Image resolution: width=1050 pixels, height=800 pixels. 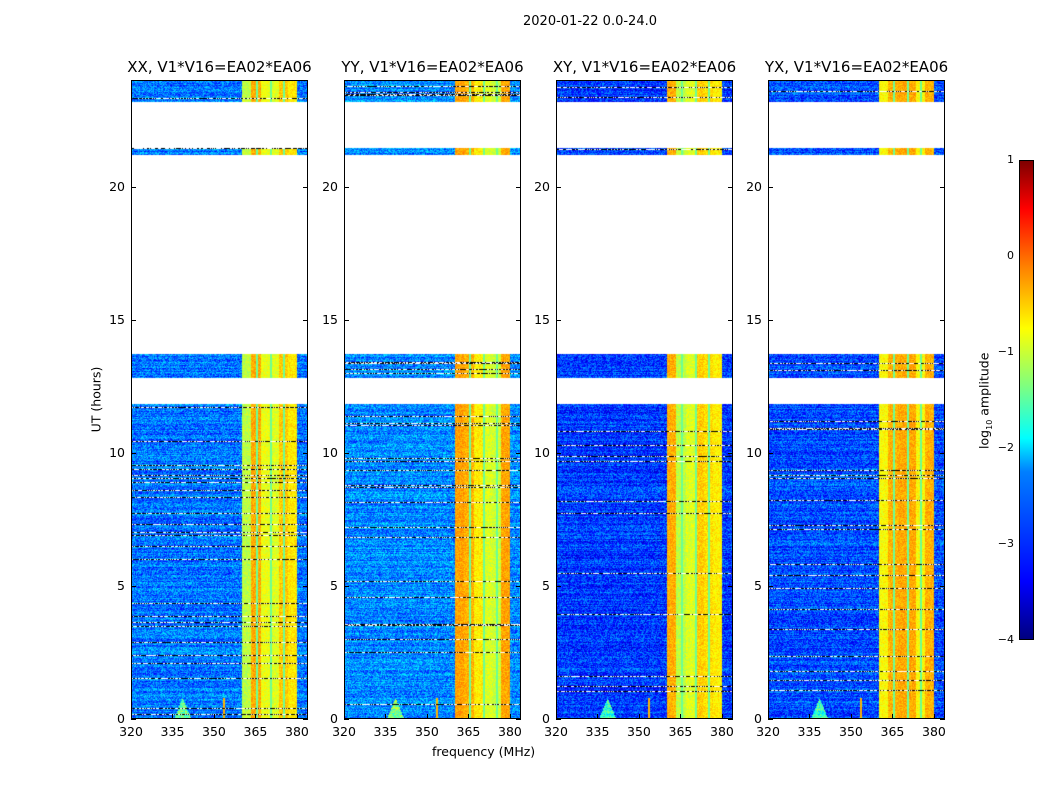 What do you see at coordinates (644, 67) in the screenshot?
I see `panel-title: XY, V1*V16=EA02*EA06` at bounding box center [644, 67].